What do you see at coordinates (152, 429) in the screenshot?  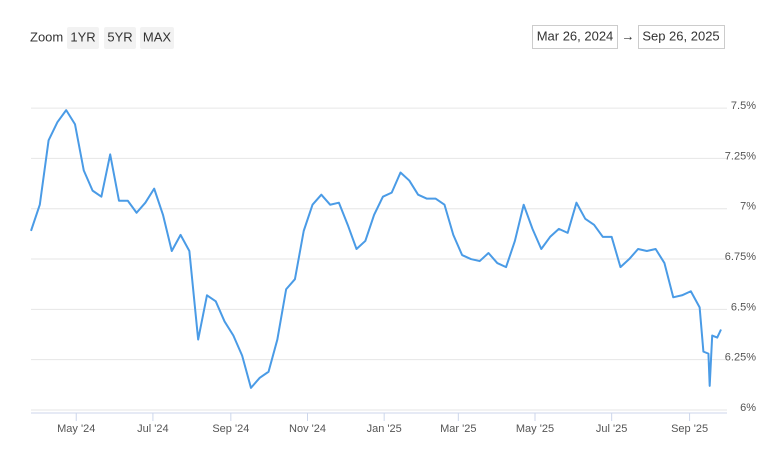 I see `x-tick-label: Jul '24` at bounding box center [152, 429].